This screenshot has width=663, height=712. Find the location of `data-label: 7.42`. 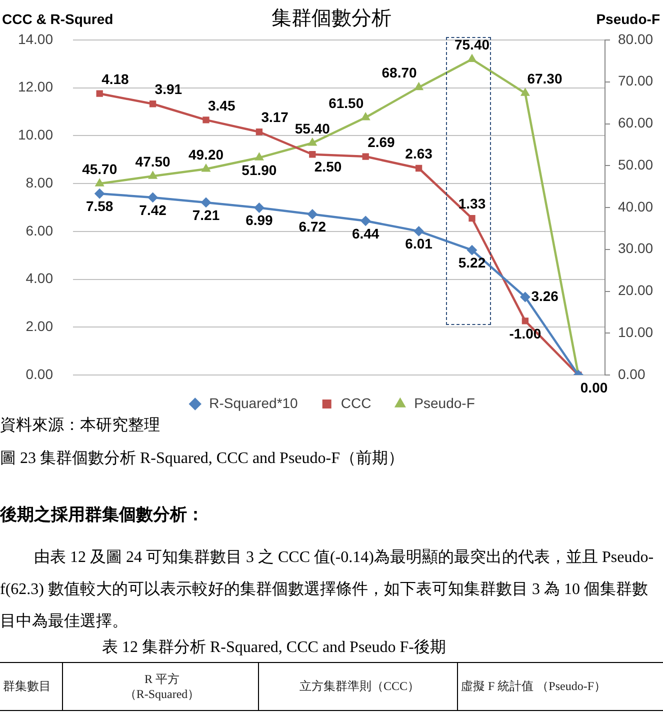

data-label: 7.42 is located at coordinates (153, 210).